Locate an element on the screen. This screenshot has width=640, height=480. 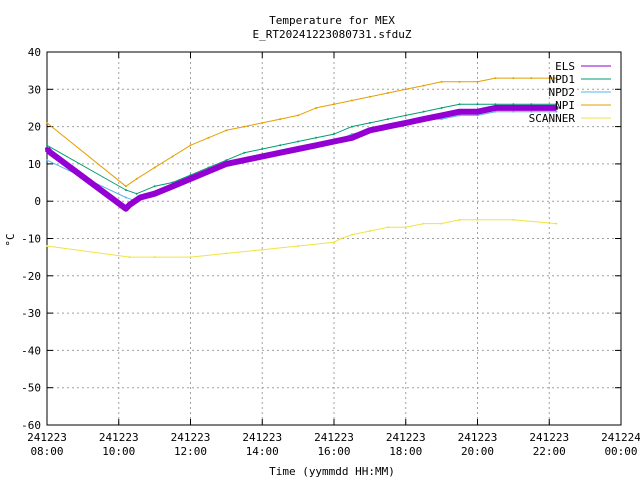
x-tick-time-label: 08:00 is located at coordinates (46, 451).